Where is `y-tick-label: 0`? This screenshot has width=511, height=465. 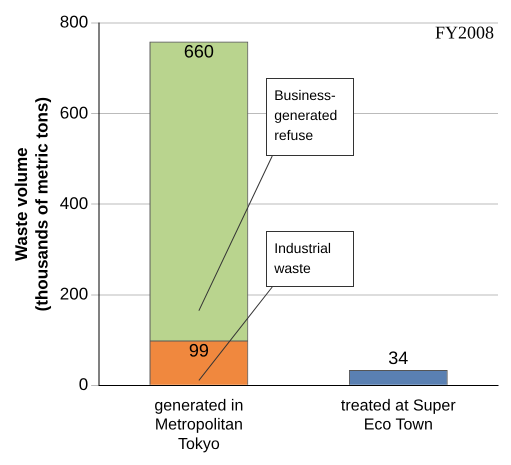
y-tick-label: 0 is located at coordinates (83, 384).